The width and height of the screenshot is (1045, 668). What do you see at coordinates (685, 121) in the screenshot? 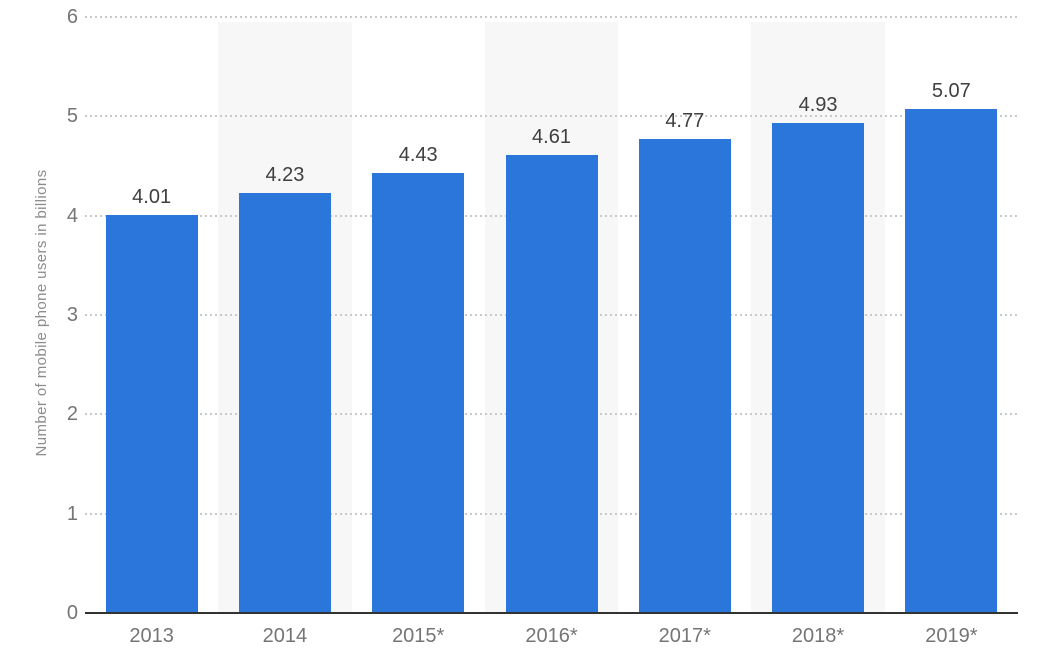
I see `bar-value-label-2017*: 4.77` at bounding box center [685, 121].